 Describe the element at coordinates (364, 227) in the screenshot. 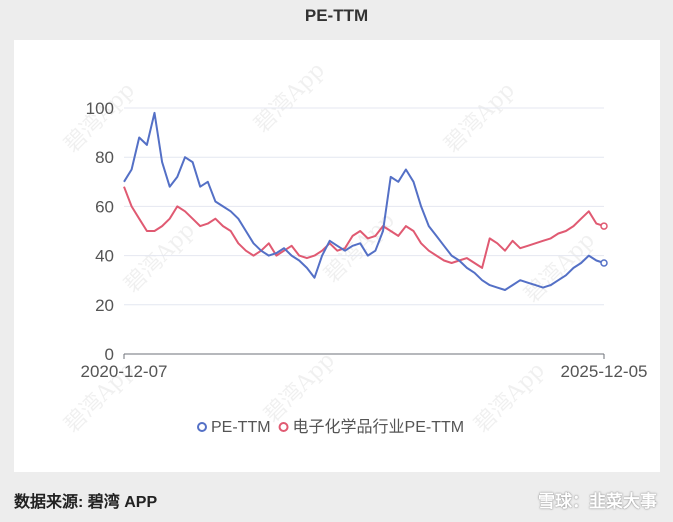

I see `series-line` at that location.